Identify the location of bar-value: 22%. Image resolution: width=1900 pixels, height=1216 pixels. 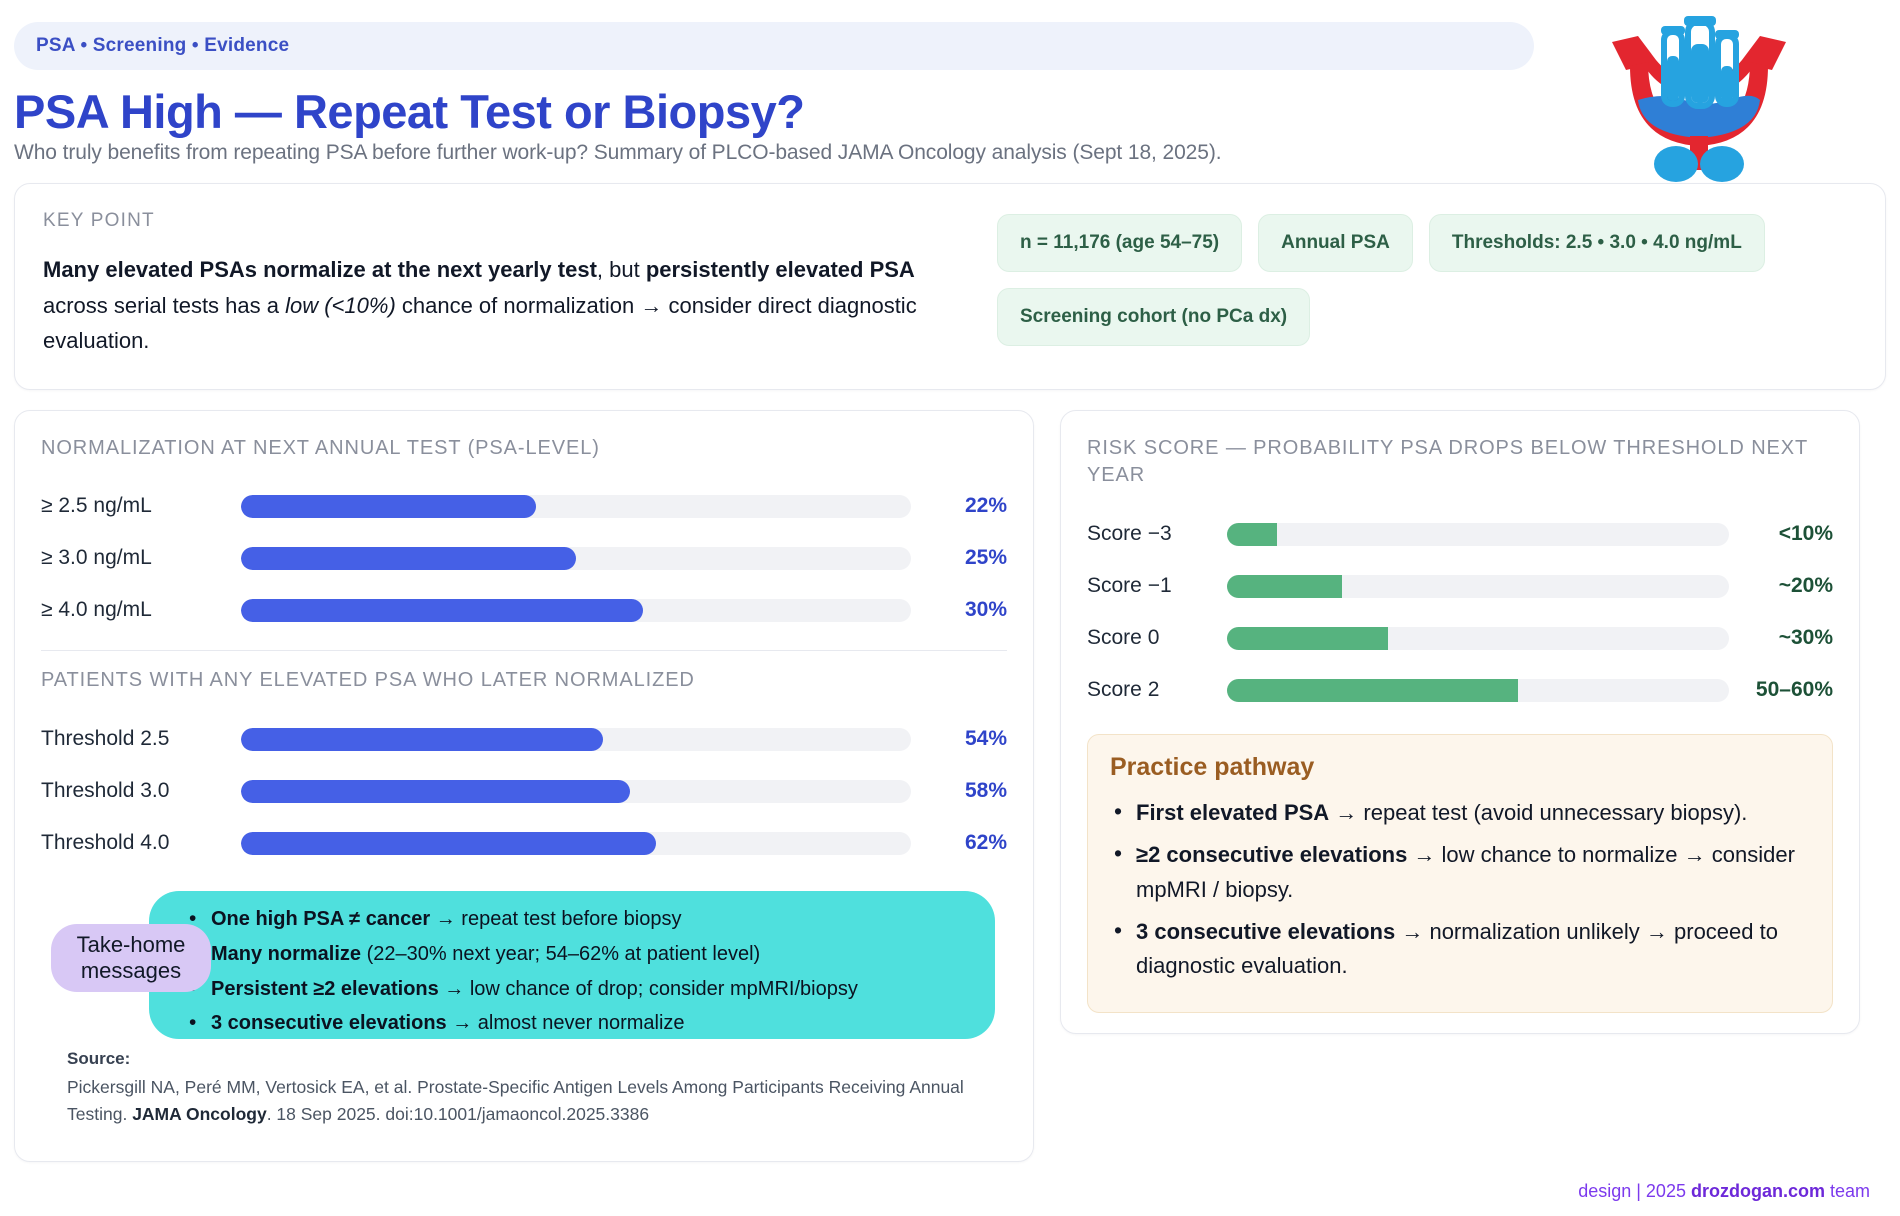
(985, 506).